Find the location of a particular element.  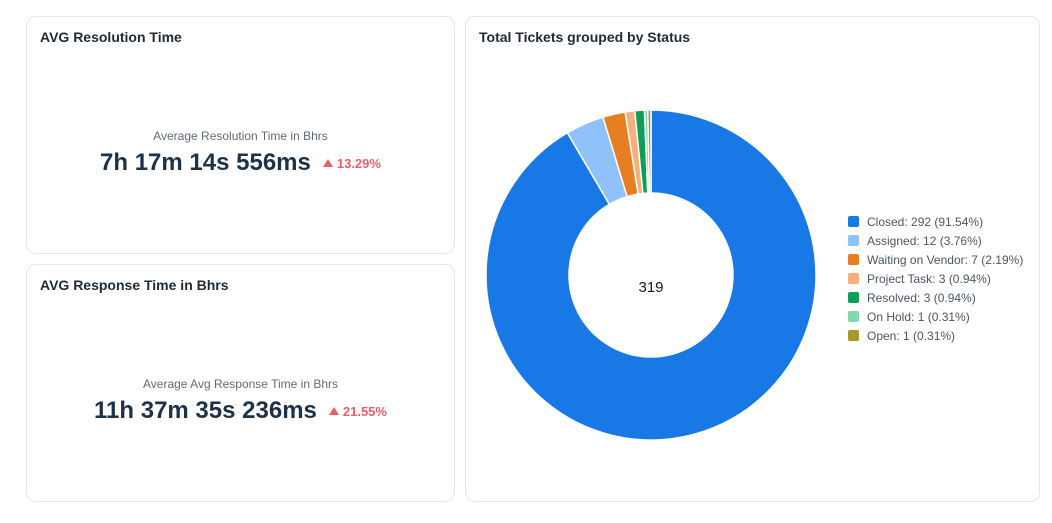

legend-label: Project Task: 3 (0.94%) is located at coordinates (929, 278).